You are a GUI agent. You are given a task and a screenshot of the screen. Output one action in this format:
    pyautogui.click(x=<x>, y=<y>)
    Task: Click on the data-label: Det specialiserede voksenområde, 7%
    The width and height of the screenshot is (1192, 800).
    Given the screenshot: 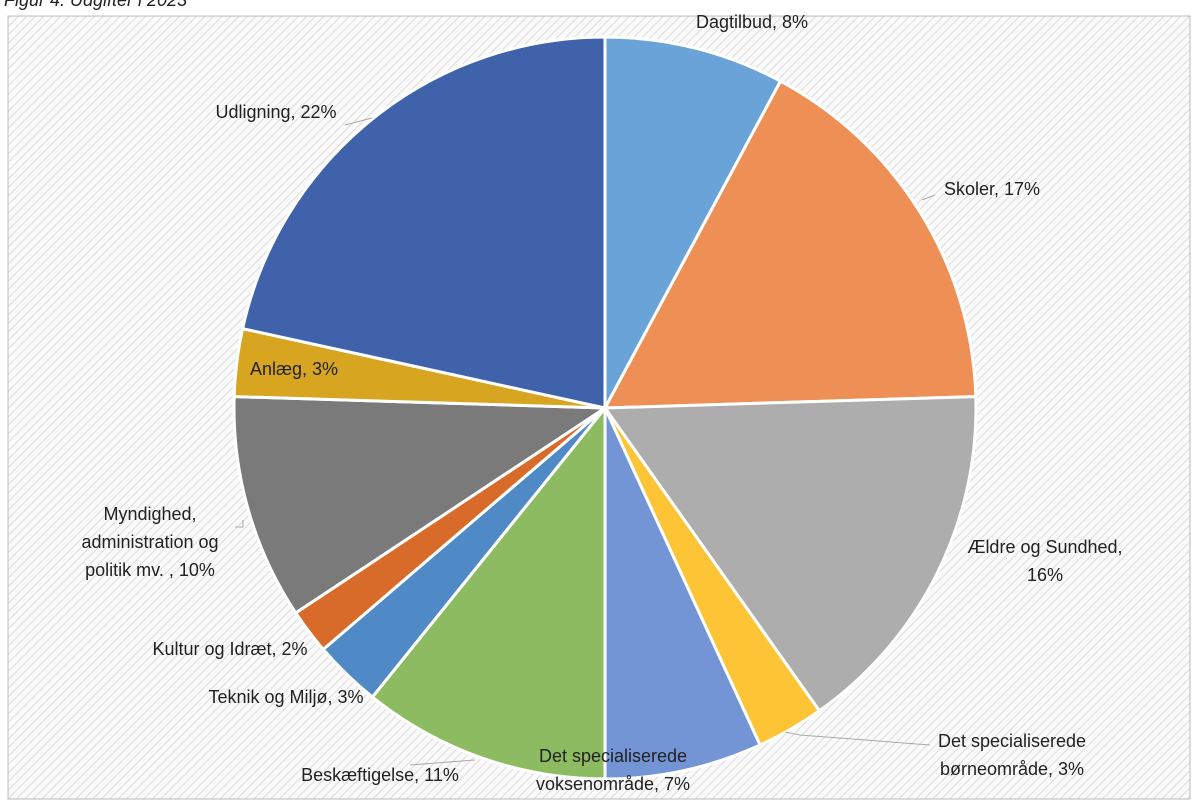 What is the action you would take?
    pyautogui.click(x=613, y=770)
    